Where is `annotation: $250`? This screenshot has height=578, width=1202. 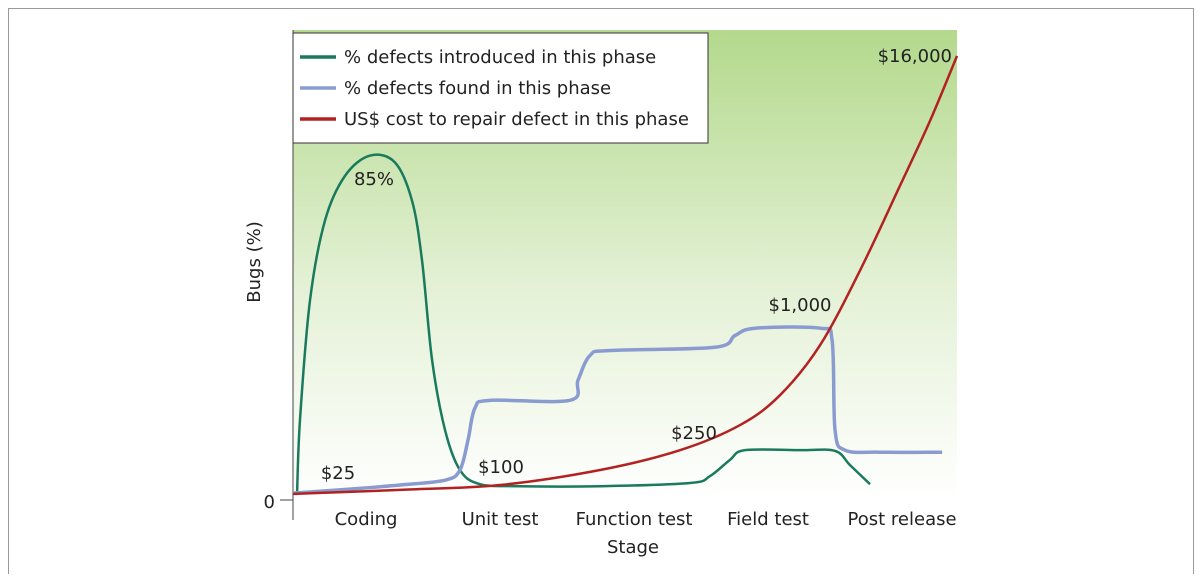
annotation: $250 is located at coordinates (694, 433).